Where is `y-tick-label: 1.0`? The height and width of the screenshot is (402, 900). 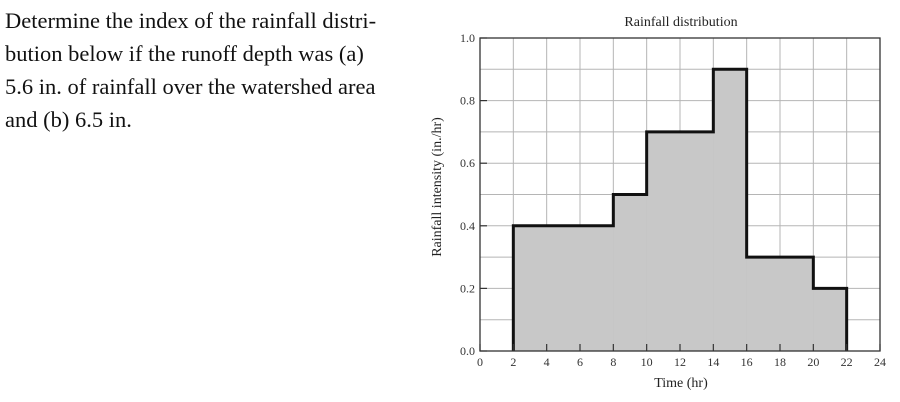 y-tick-label: 1.0 is located at coordinates (467, 38).